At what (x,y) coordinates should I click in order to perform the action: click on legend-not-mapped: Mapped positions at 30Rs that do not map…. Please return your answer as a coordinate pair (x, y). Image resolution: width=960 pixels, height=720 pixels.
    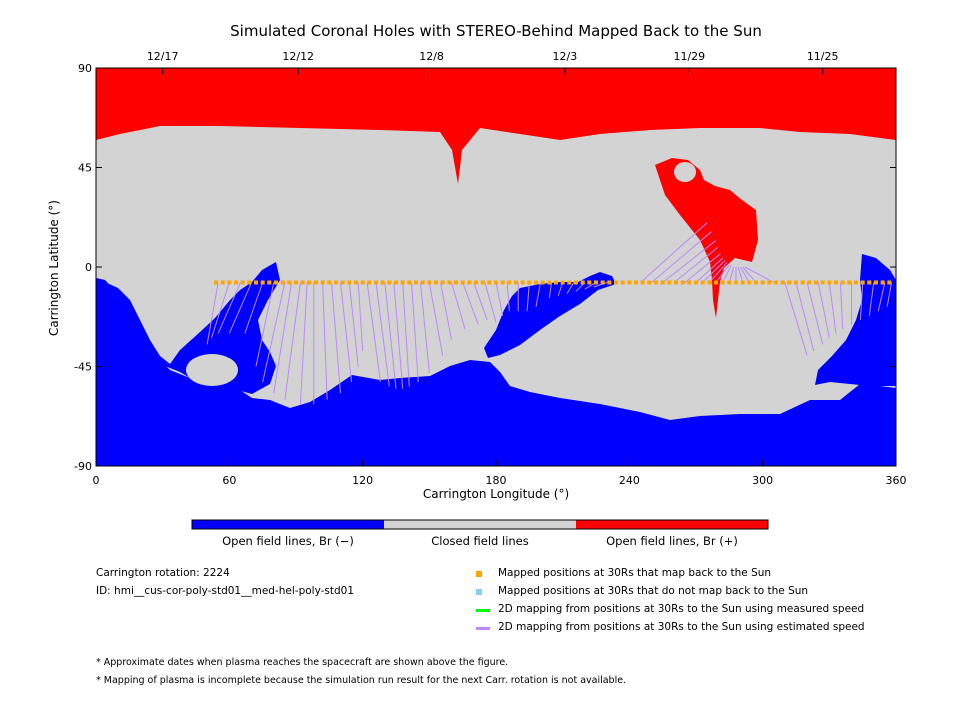
    Looking at the image, I should click on (642, 591).